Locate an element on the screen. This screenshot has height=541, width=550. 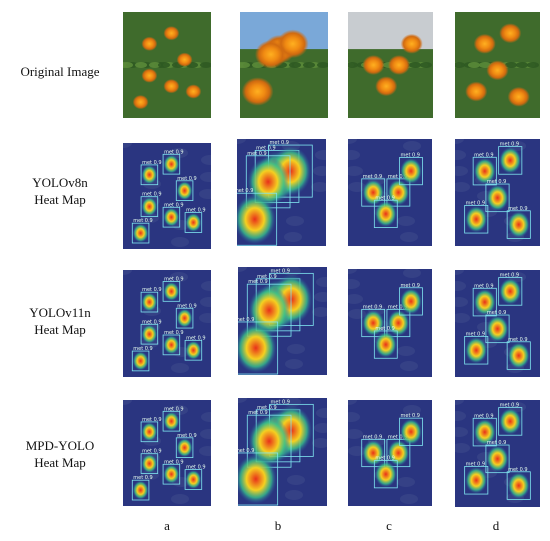
row-label-yolov8n: YOLOv8n Heat Map is located at coordinates (60, 191).